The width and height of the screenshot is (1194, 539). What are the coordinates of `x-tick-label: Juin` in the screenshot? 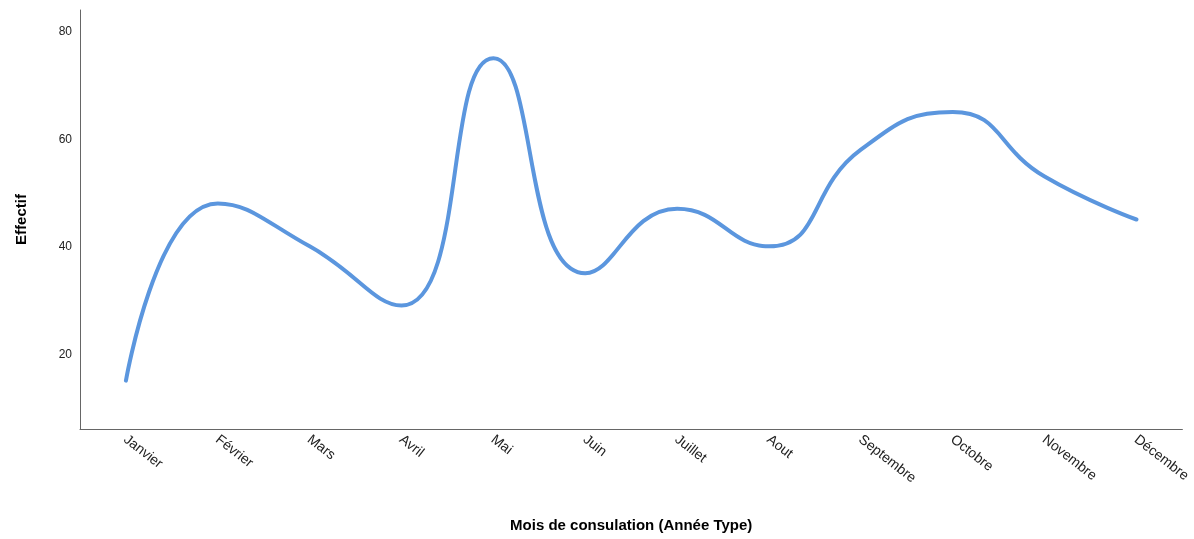 It's located at (595, 445).